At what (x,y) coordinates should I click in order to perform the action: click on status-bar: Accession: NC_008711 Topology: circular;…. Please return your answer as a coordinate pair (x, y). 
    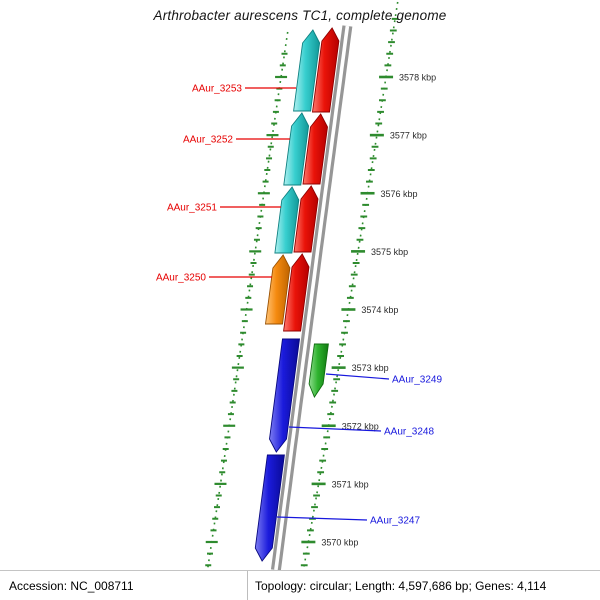
    Looking at the image, I should click on (300, 585).